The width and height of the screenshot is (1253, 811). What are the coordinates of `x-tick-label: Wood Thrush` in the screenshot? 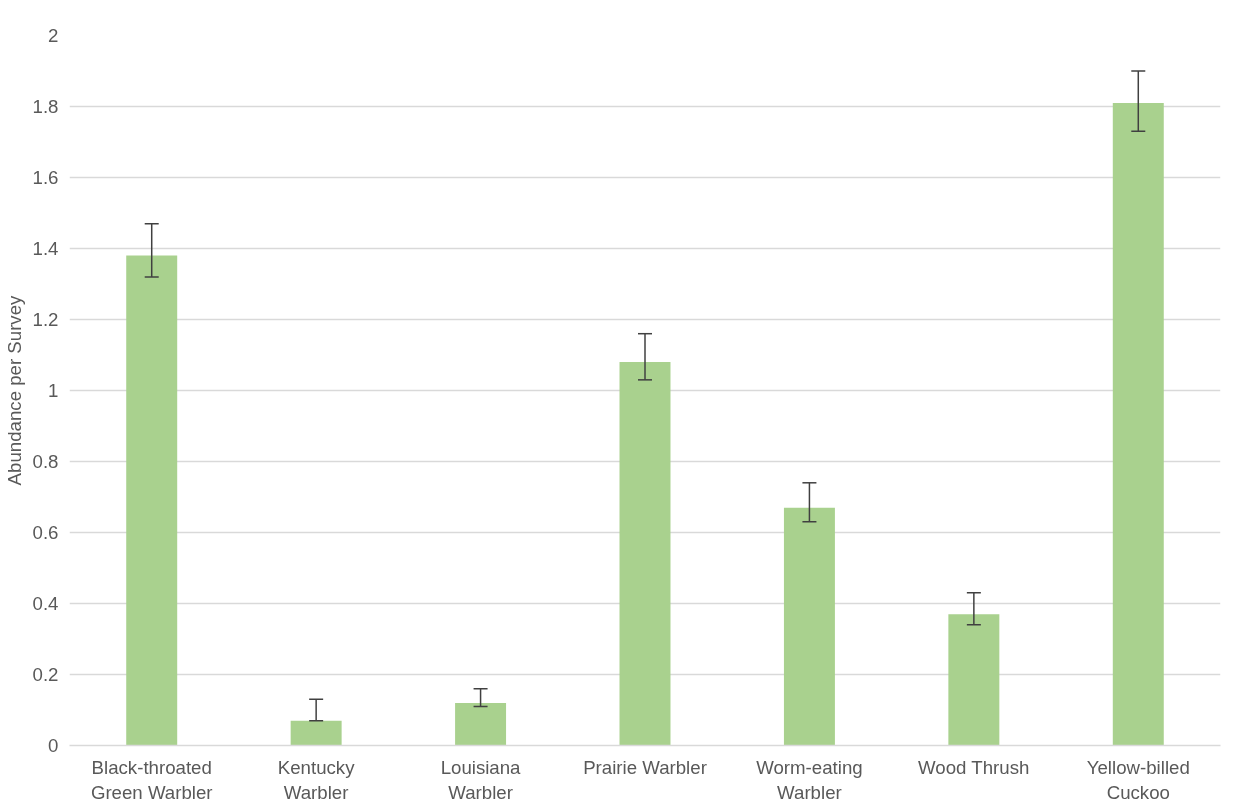 It's located at (974, 767).